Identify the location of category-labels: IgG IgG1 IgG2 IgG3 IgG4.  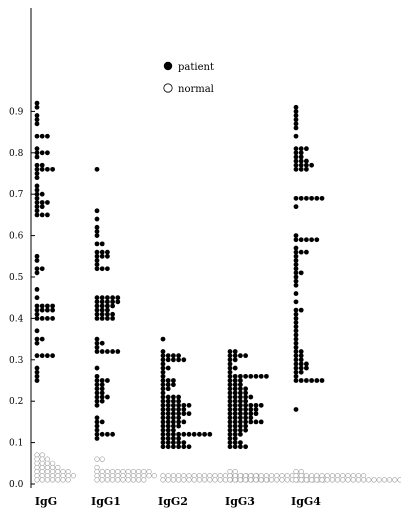
(178, 501).